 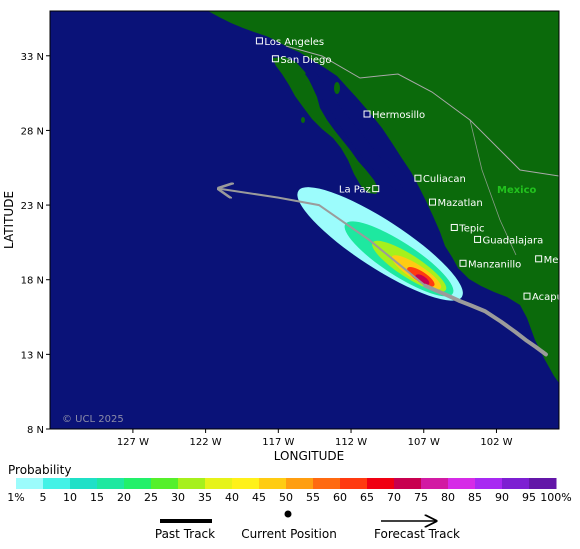 I want to click on city-label: Acapulco, so click(x=554, y=297).